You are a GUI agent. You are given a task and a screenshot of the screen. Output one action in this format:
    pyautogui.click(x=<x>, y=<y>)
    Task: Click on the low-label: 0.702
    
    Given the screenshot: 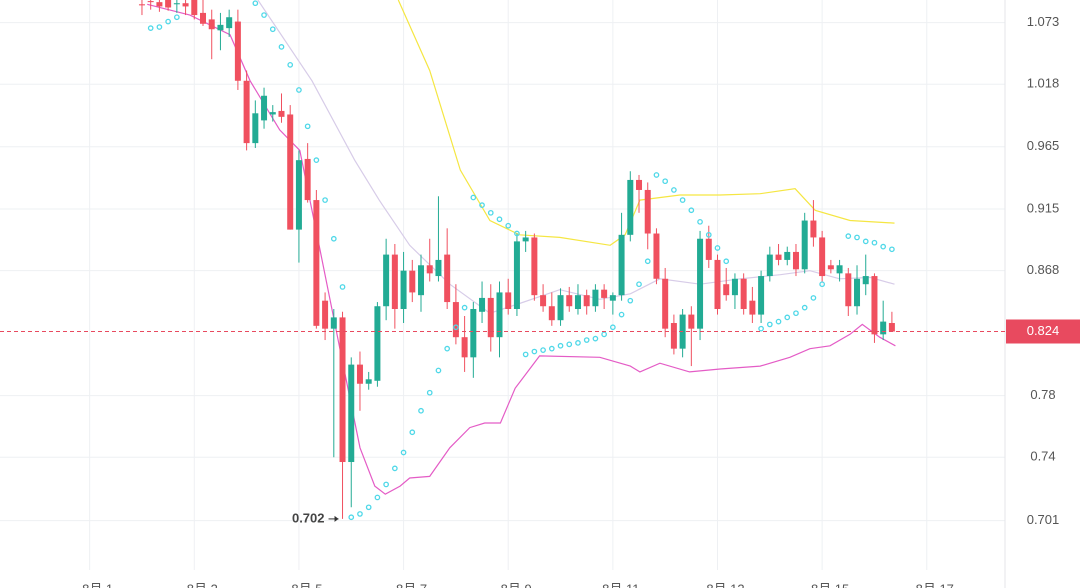 What is the action you would take?
    pyautogui.click(x=308, y=517)
    